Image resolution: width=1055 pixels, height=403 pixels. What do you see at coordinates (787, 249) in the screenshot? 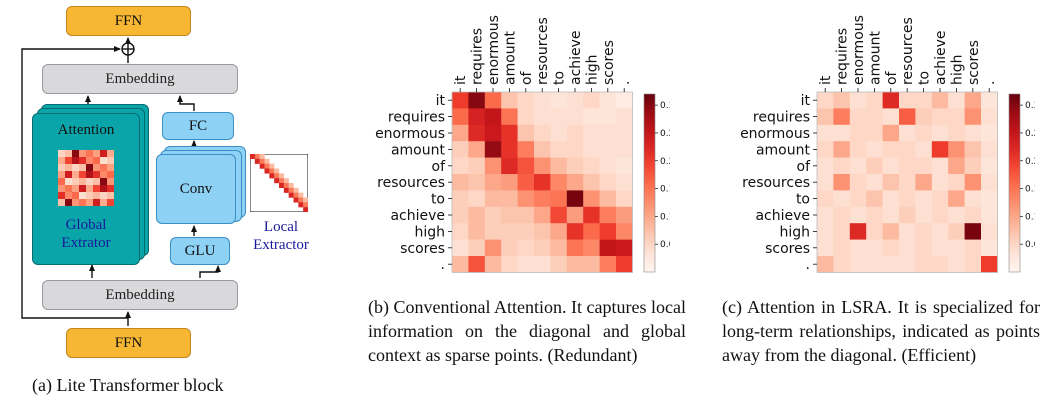
I see `lsra-ylabel-9: scores` at bounding box center [787, 249].